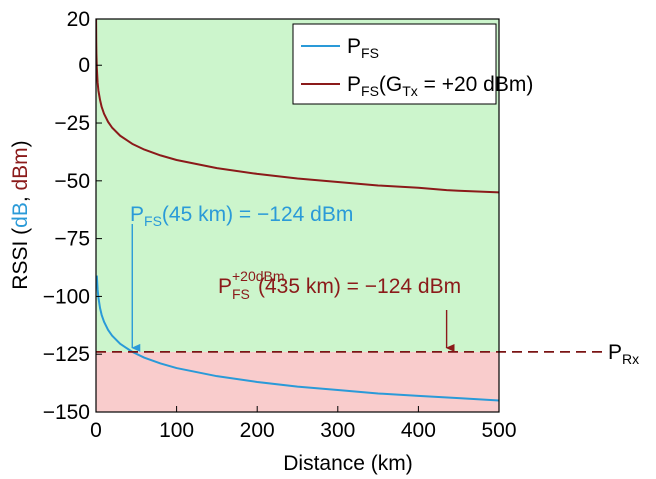 The height and width of the screenshot is (479, 656). What do you see at coordinates (394, 64) in the screenshot?
I see `legend-box` at bounding box center [394, 64].